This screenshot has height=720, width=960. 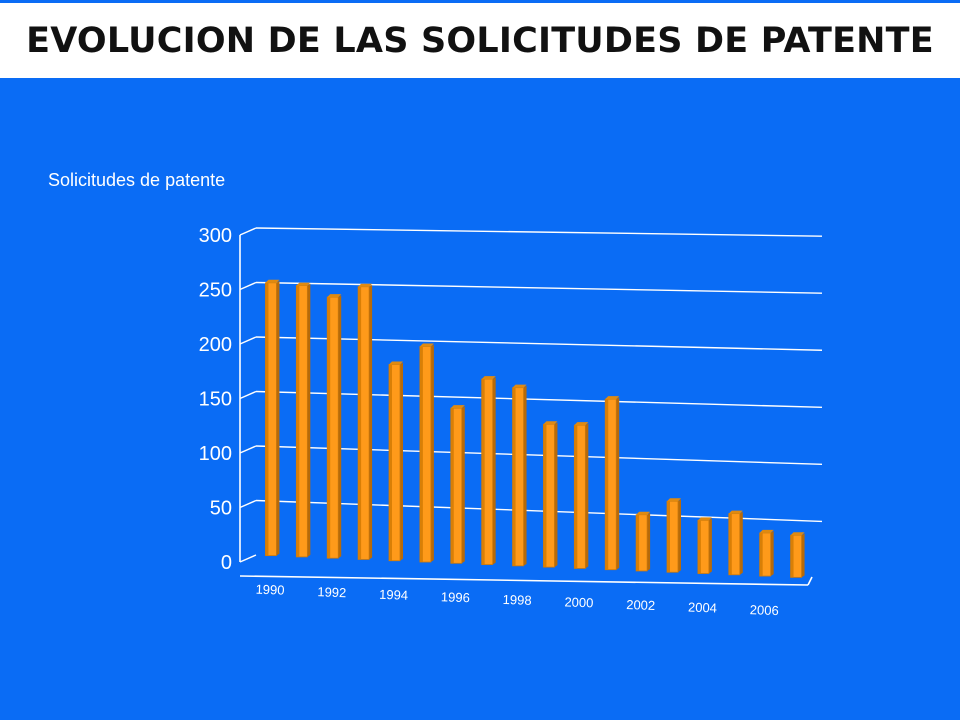 I want to click on x-tick-label: 2006, so click(x=764, y=610).